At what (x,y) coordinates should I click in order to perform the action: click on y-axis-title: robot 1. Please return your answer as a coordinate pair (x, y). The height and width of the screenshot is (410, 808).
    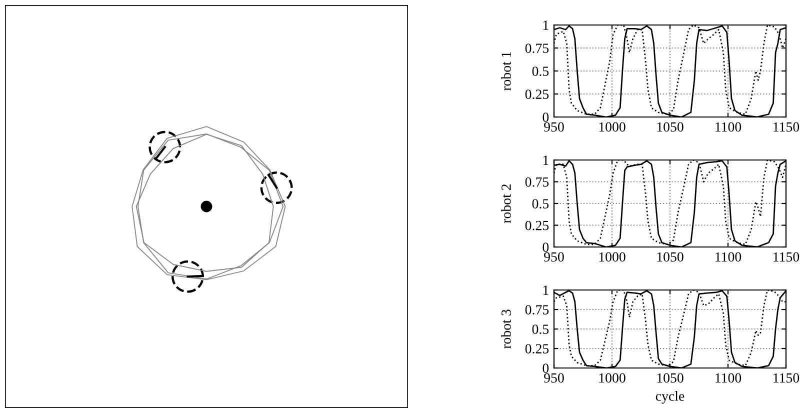
    Looking at the image, I should click on (506, 71).